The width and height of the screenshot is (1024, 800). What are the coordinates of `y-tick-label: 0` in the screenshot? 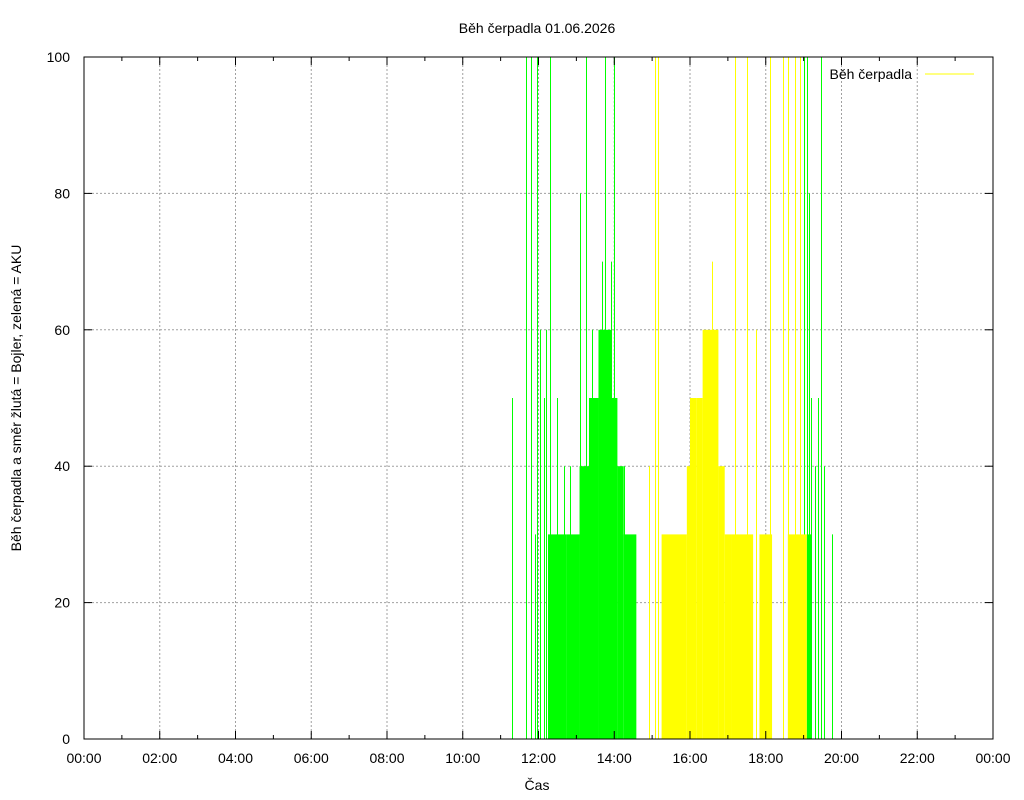 It's located at (66, 739).